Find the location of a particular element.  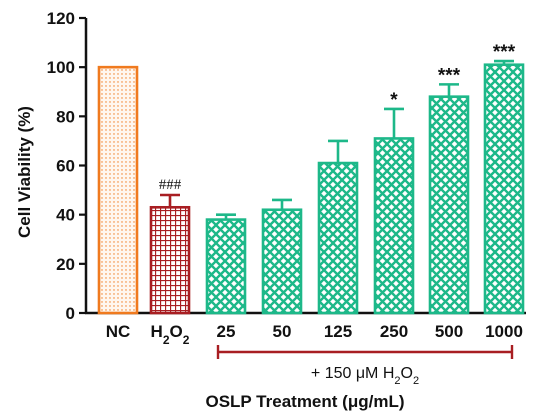

y-tick-label: 20 is located at coordinates (65, 264).